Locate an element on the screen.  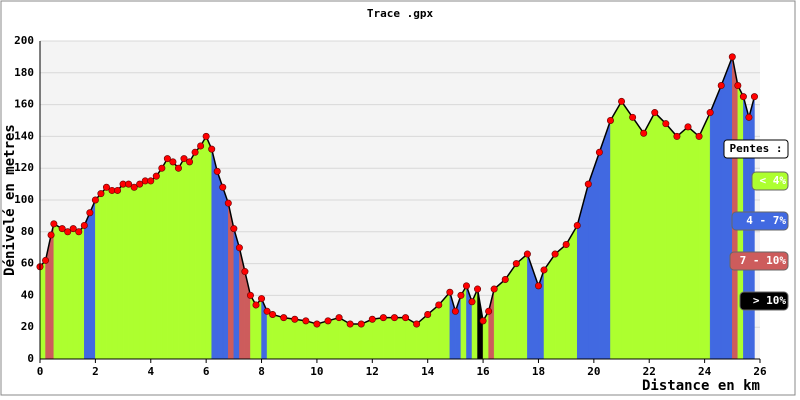
y-tick-label: 80 is located at coordinates (27, 231).